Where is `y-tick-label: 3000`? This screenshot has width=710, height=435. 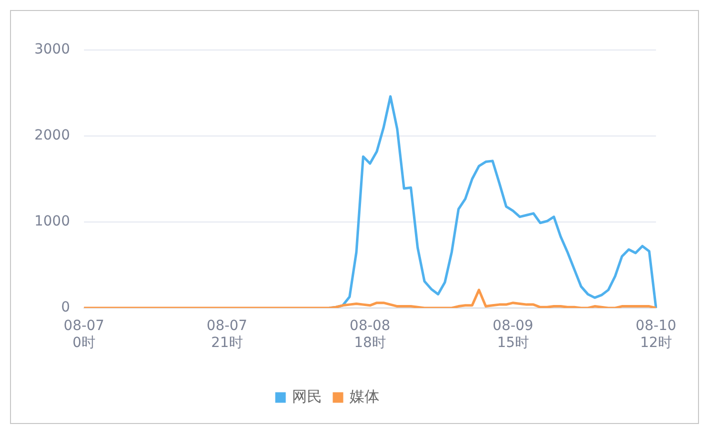
y-tick-label: 3000 is located at coordinates (52, 50).